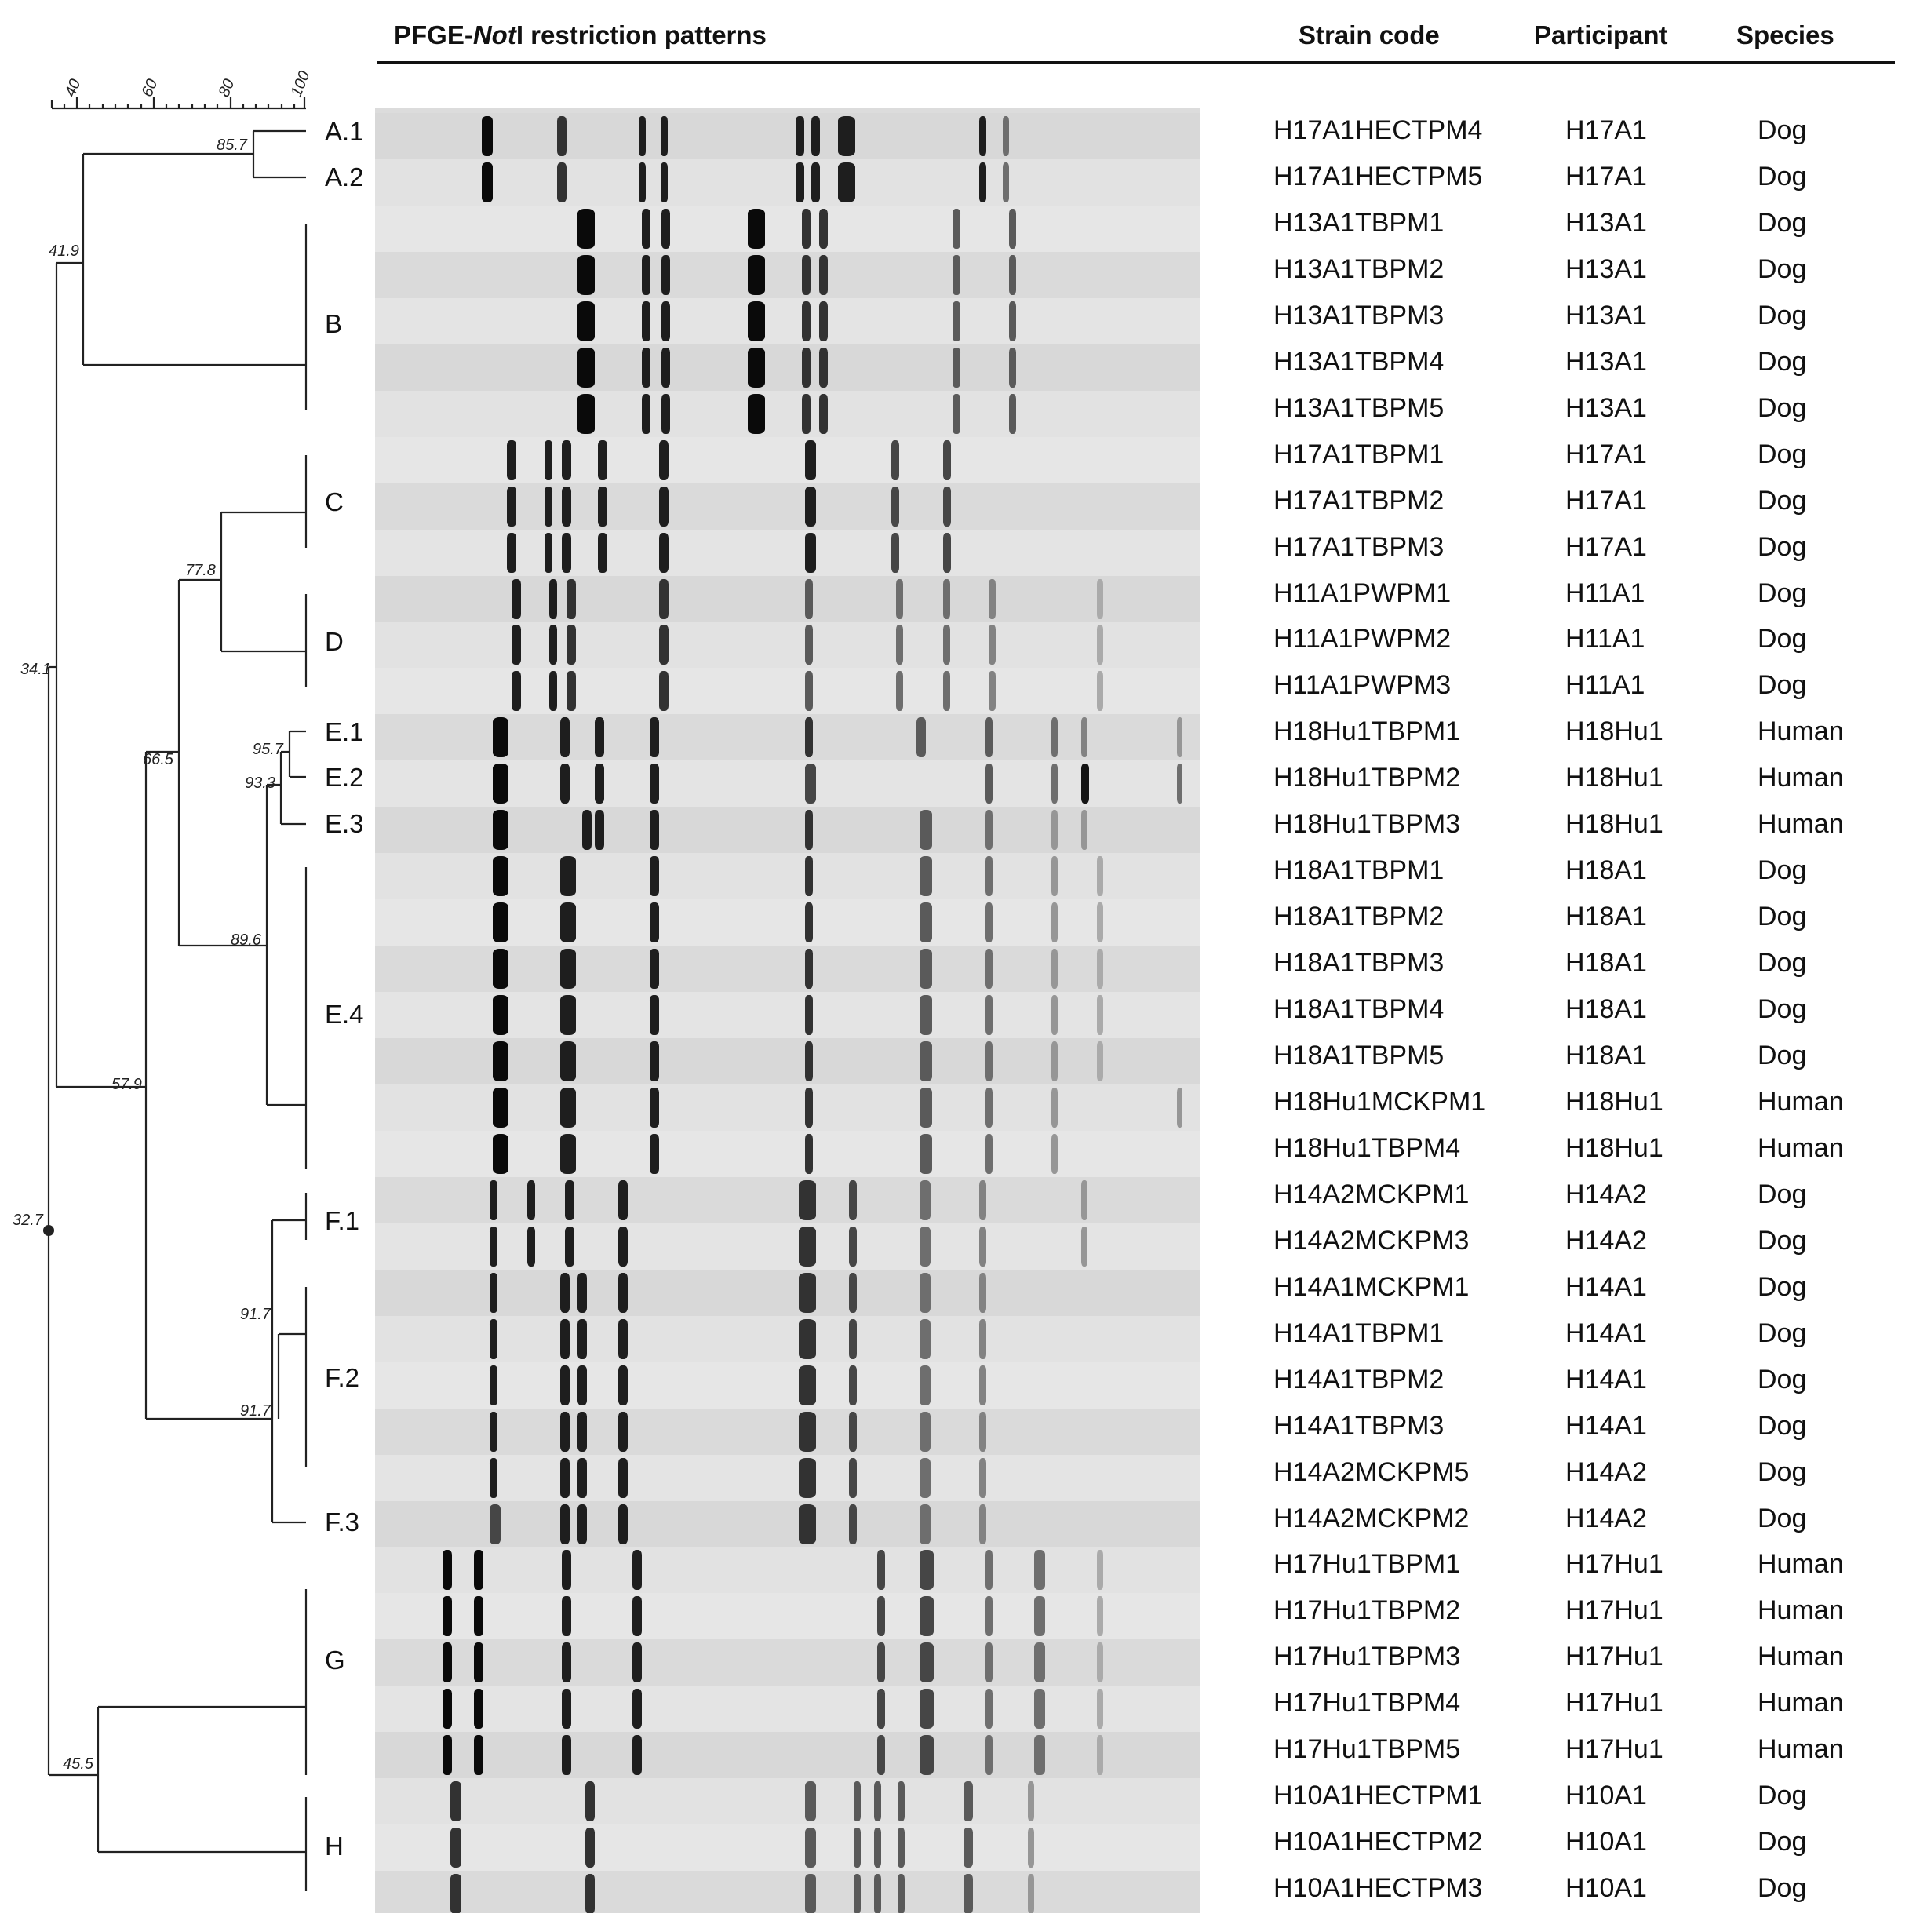  I want to click on table-cell-strain: H18Hu1TBPM4, so click(1367, 1148).